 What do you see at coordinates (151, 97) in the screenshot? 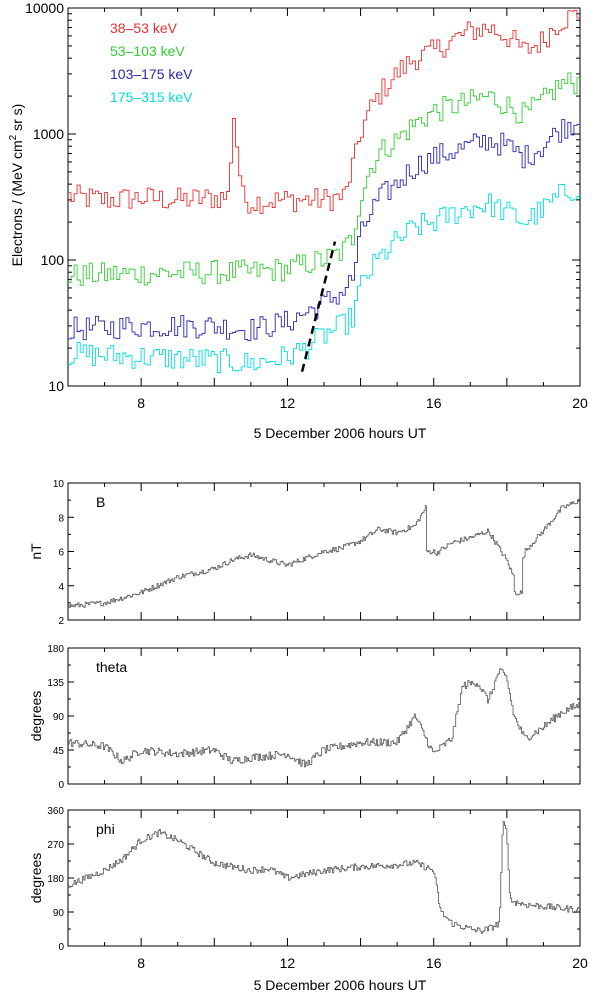
I see `legend-entry-3: 175–315 keV` at bounding box center [151, 97].